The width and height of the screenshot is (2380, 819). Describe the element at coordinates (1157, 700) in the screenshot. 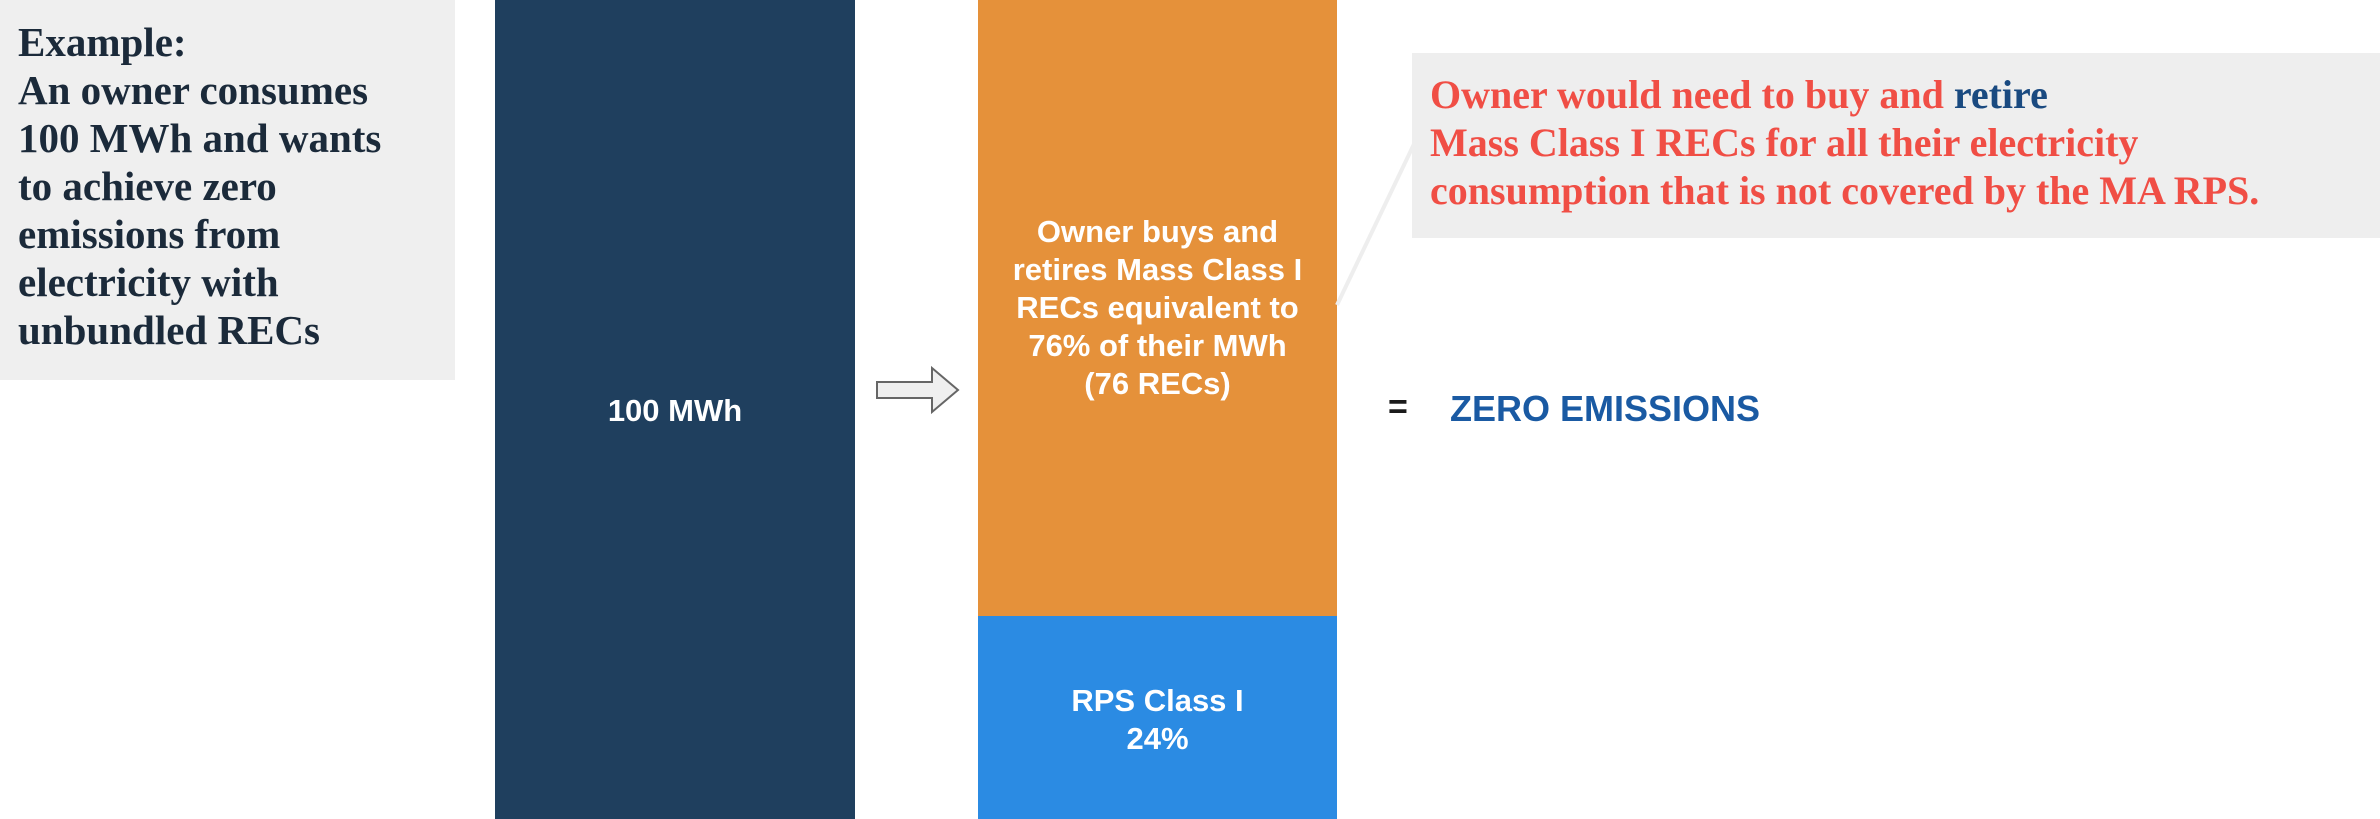

I see `segment-label: RPS Class I` at that location.